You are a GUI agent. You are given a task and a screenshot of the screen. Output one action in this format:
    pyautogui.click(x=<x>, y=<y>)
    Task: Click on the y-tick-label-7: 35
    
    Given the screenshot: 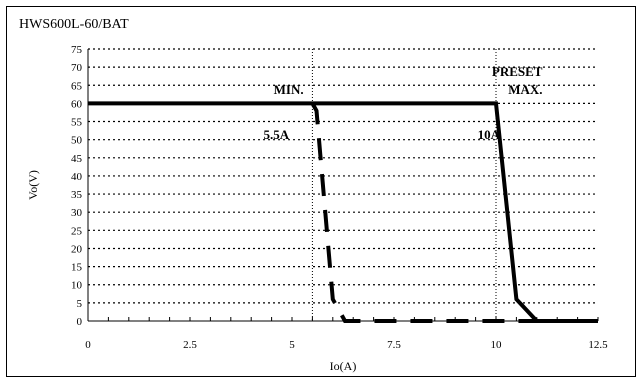 What is the action you would take?
    pyautogui.click(x=77, y=195)
    